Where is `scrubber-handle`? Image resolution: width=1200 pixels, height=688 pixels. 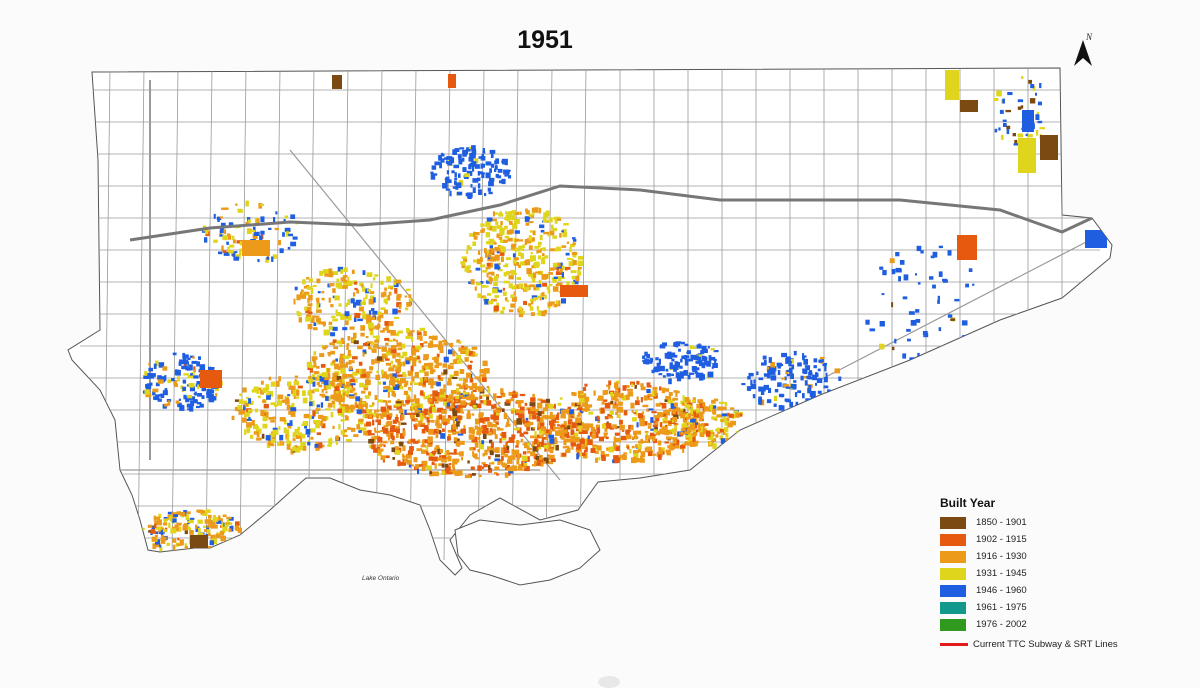
scrubber-handle is located at coordinates (609, 682).